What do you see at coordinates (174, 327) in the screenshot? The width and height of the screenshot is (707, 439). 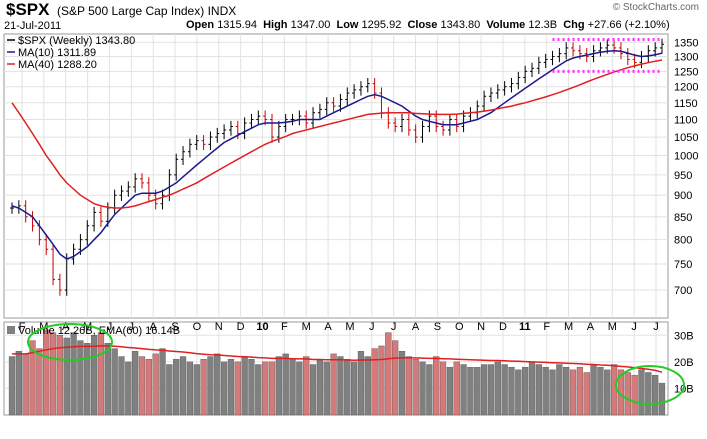 I see `x-tick-label: S` at bounding box center [174, 327].